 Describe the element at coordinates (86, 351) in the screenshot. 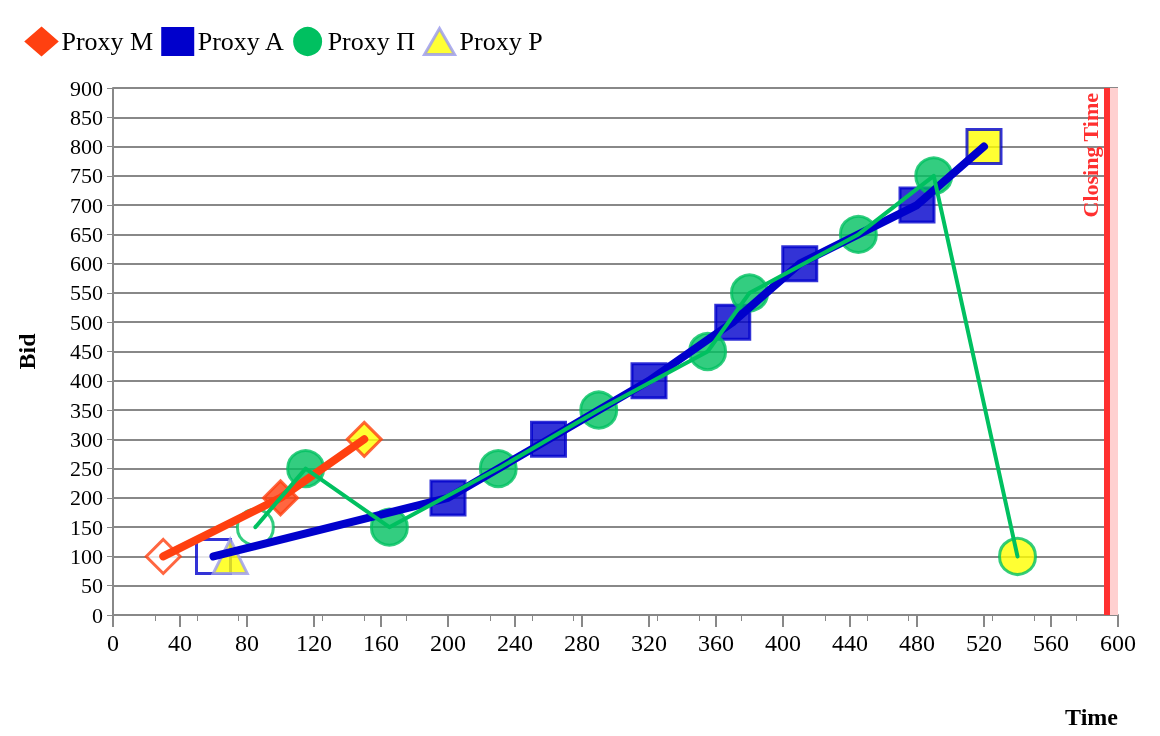

I see `y-tick-label: 450` at that location.